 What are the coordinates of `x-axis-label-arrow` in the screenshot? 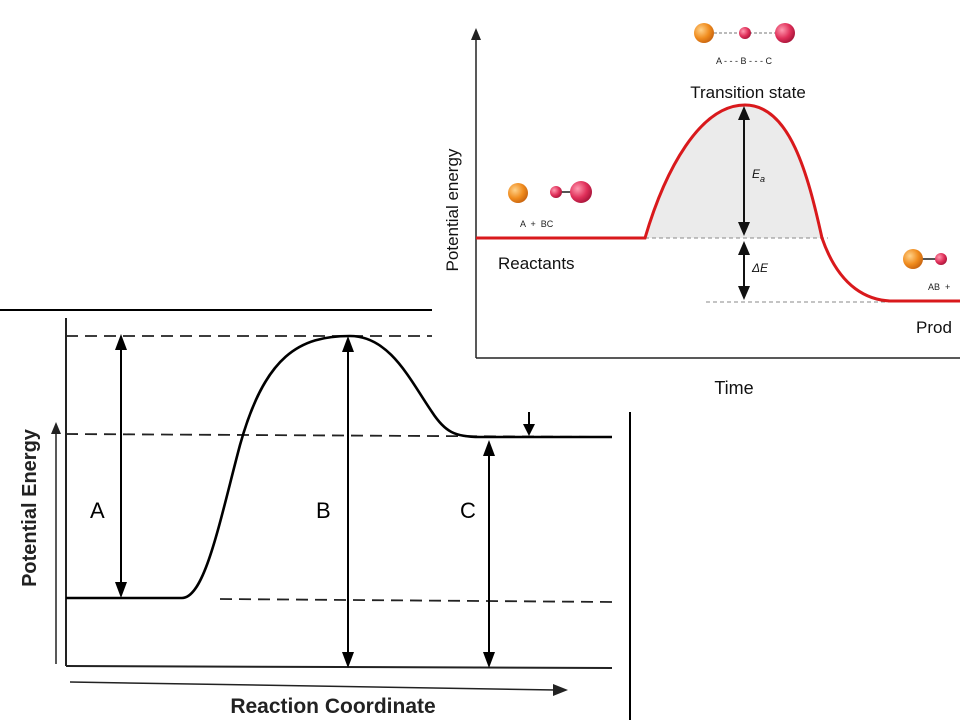 It's located at (313, 686).